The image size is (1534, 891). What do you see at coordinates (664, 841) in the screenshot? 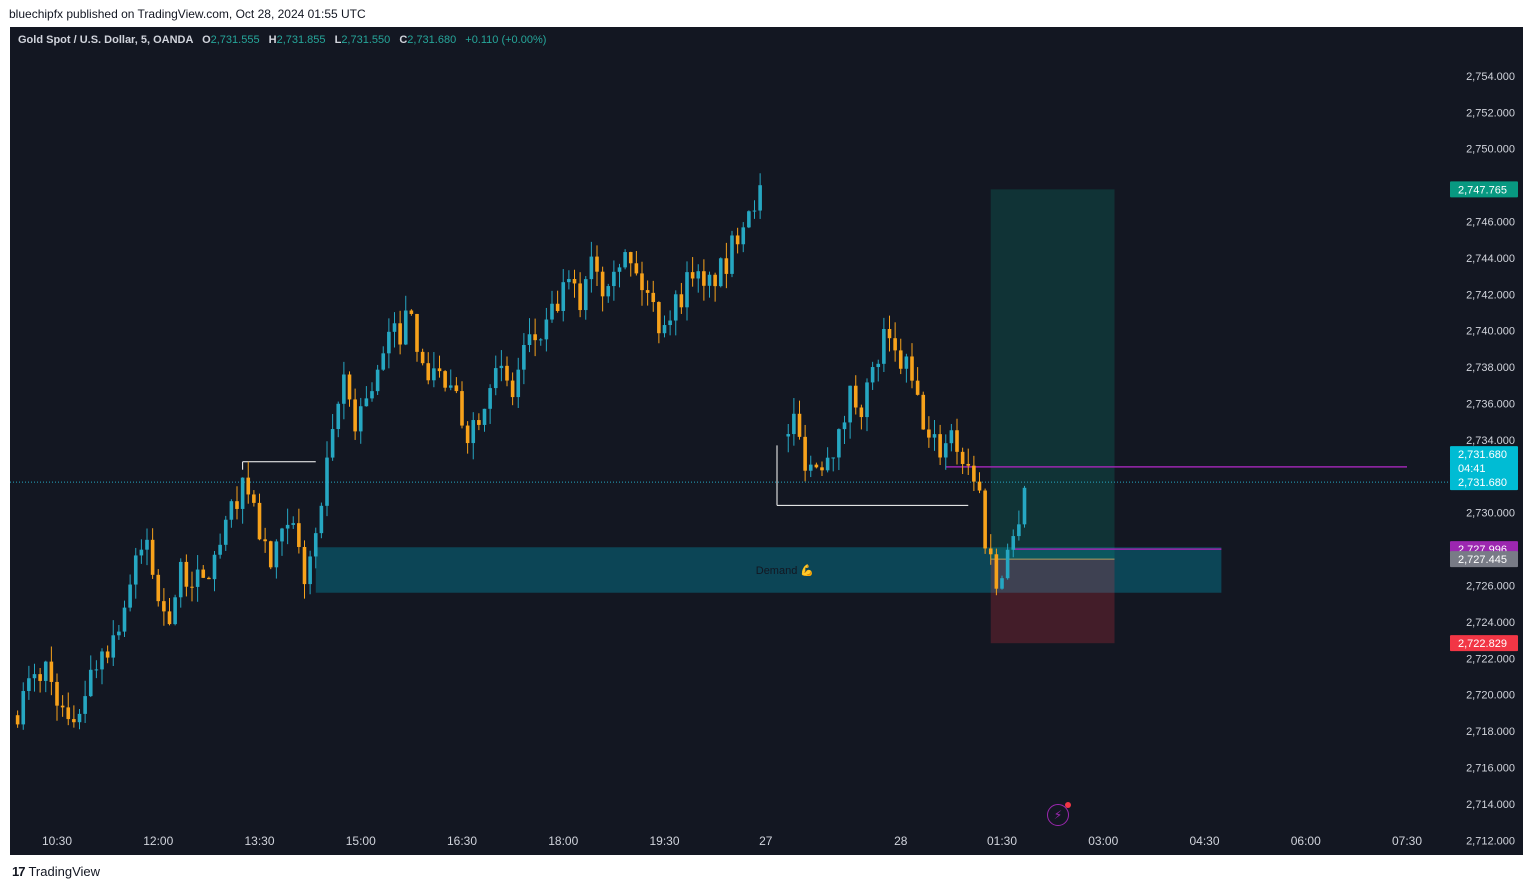
I see `x-tick-label: 19:30` at bounding box center [664, 841].